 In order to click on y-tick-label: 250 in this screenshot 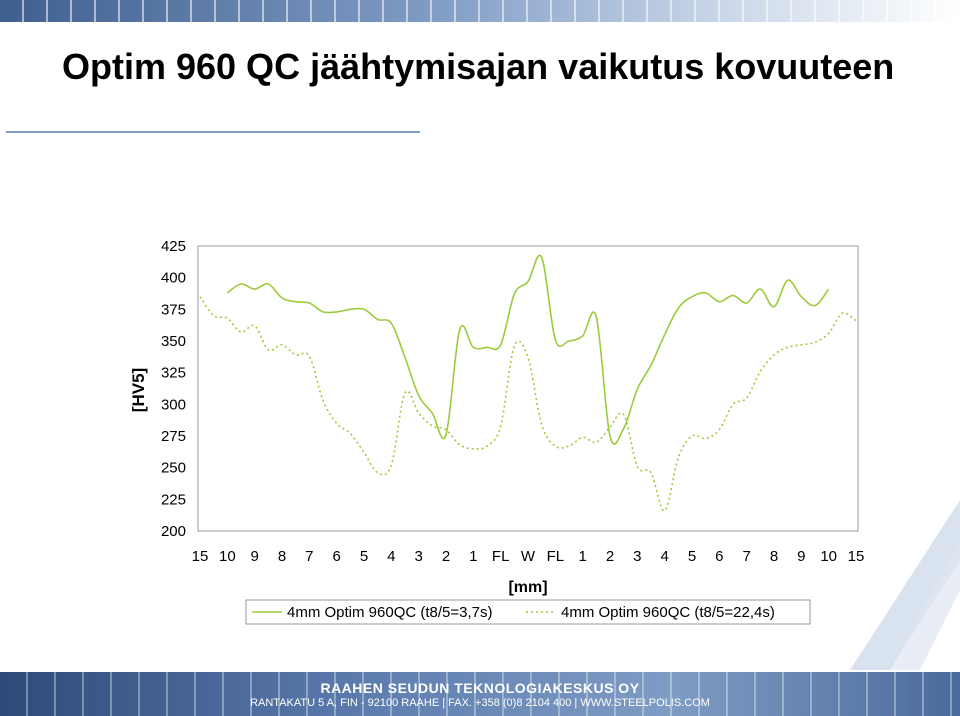, I will do `click(173, 468)`.